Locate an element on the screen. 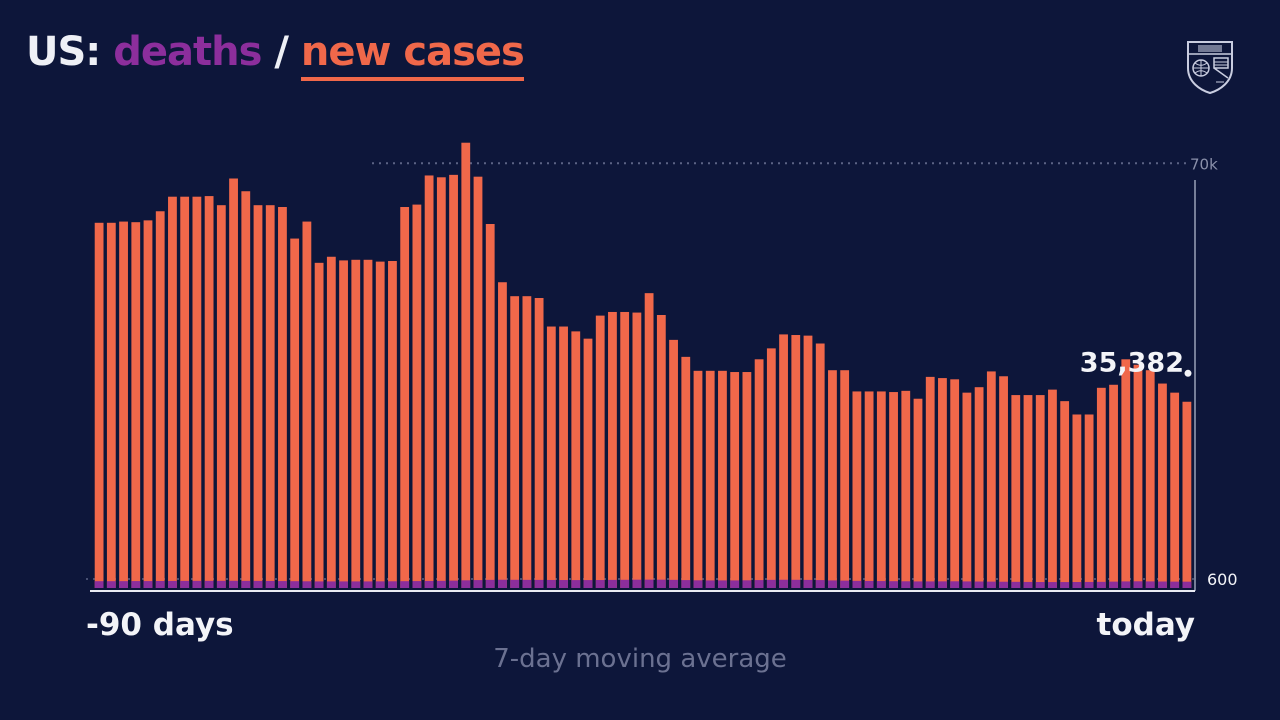 This screenshot has height=720, width=1280. new-cases-toggle: new cases is located at coordinates (412, 55).